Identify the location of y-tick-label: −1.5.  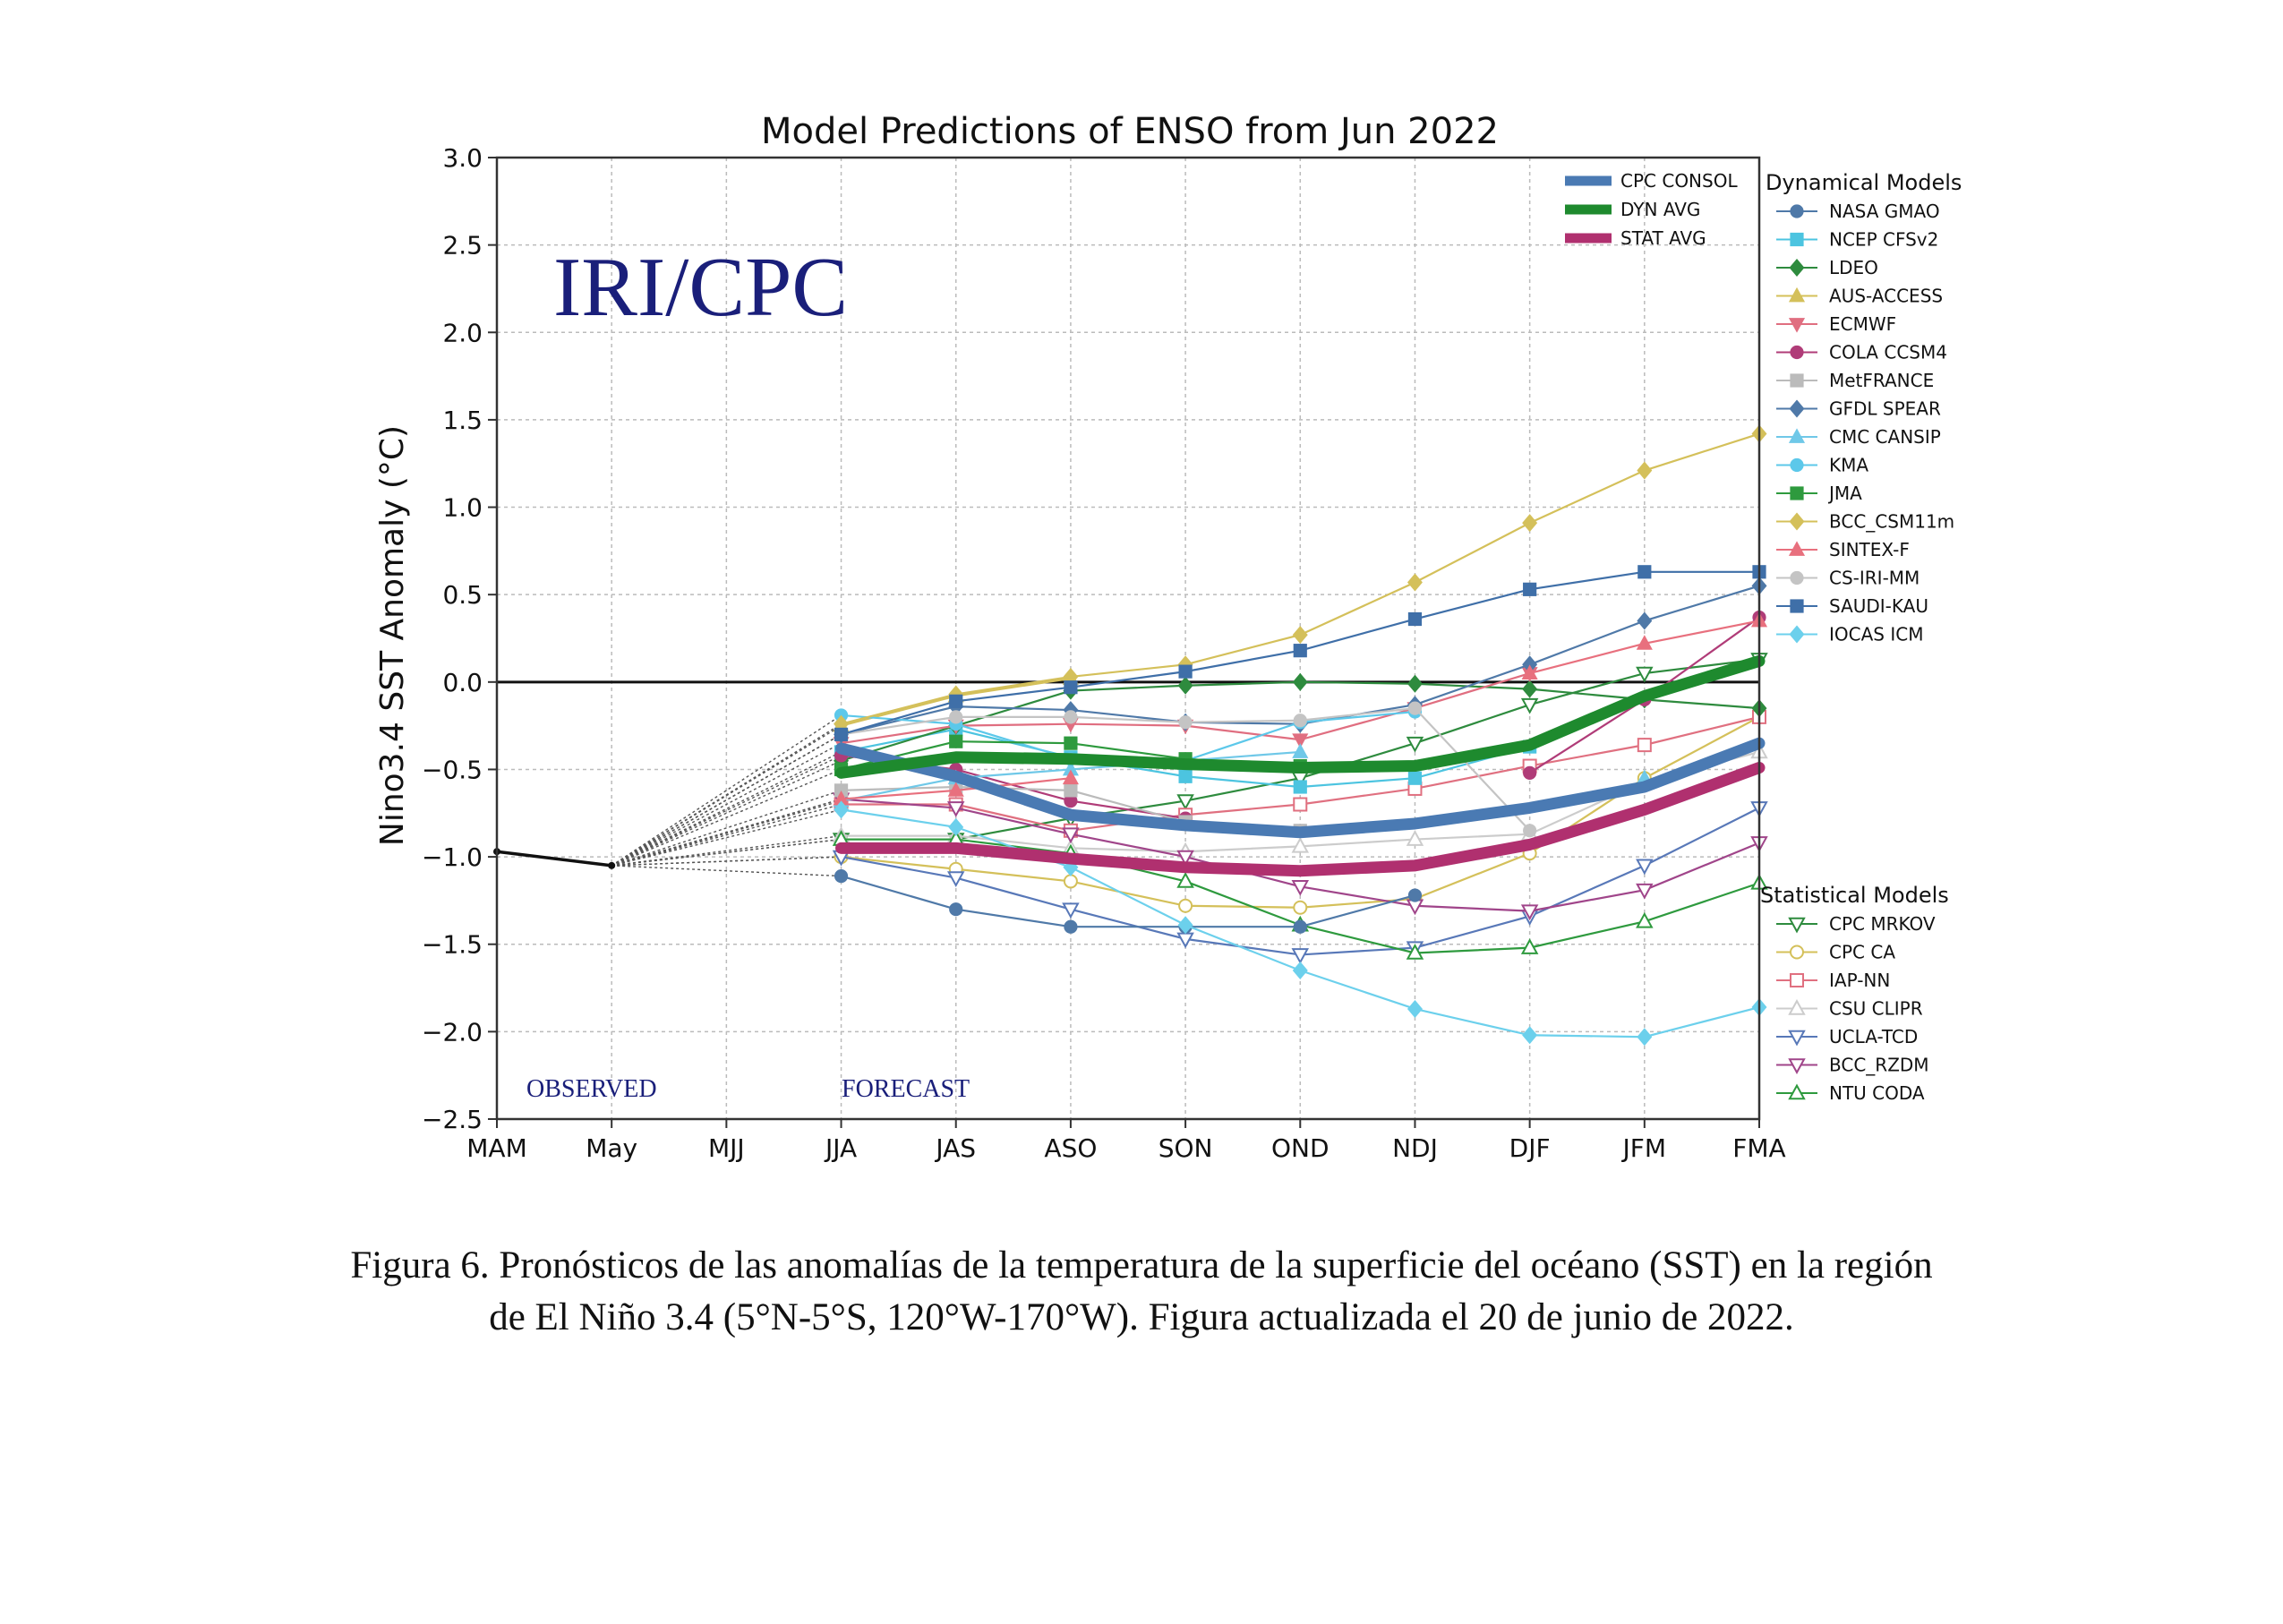
(452, 945).